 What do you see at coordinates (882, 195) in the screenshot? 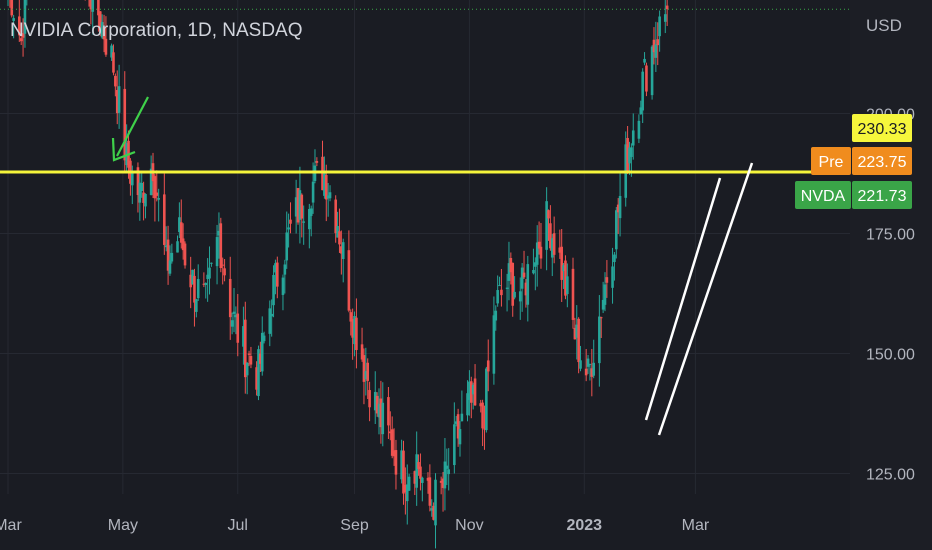
I see `last-price-tag` at bounding box center [882, 195].